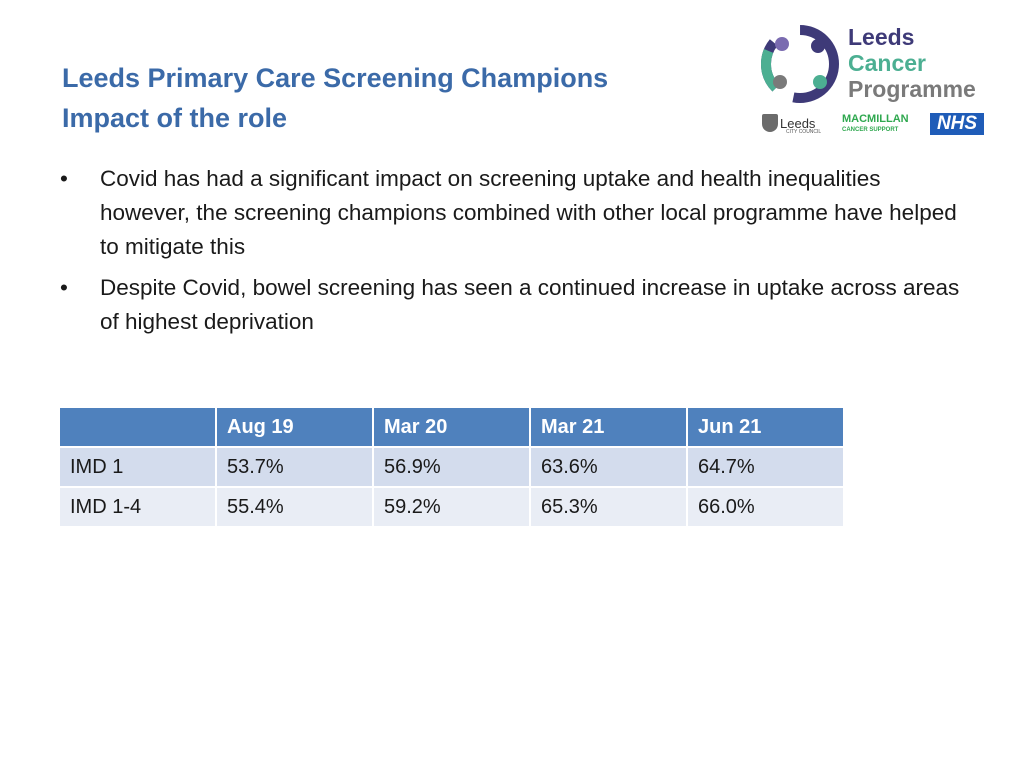 The height and width of the screenshot is (768, 1024). I want to click on macmillan-logo: MACMILLAN CANCER SUPPORT, so click(875, 124).